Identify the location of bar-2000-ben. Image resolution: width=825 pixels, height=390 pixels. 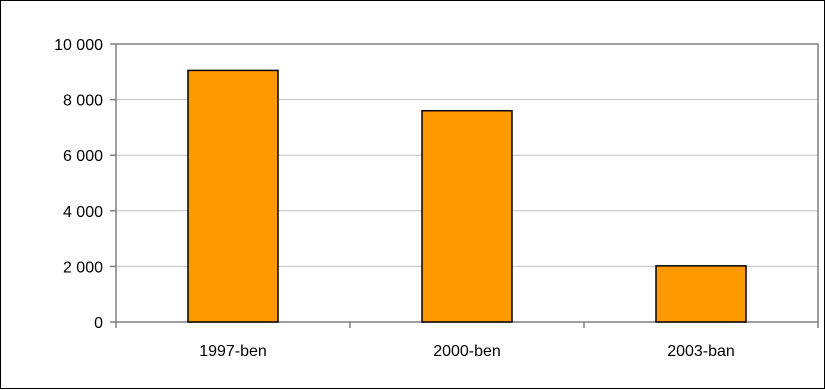
(467, 216).